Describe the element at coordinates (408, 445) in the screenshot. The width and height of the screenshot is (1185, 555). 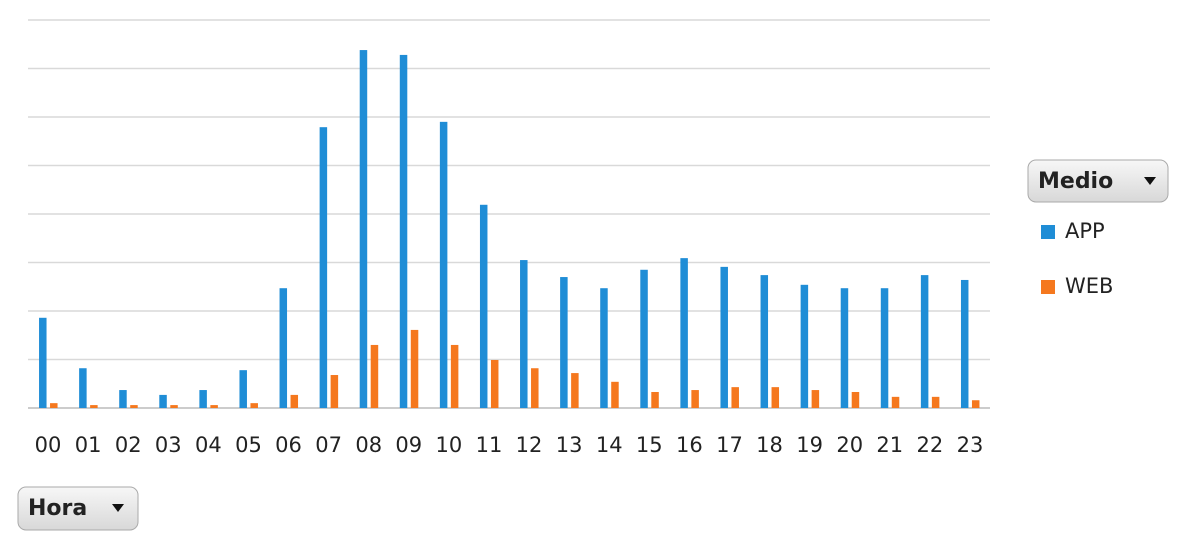
I see `x-tick-label: 09` at that location.